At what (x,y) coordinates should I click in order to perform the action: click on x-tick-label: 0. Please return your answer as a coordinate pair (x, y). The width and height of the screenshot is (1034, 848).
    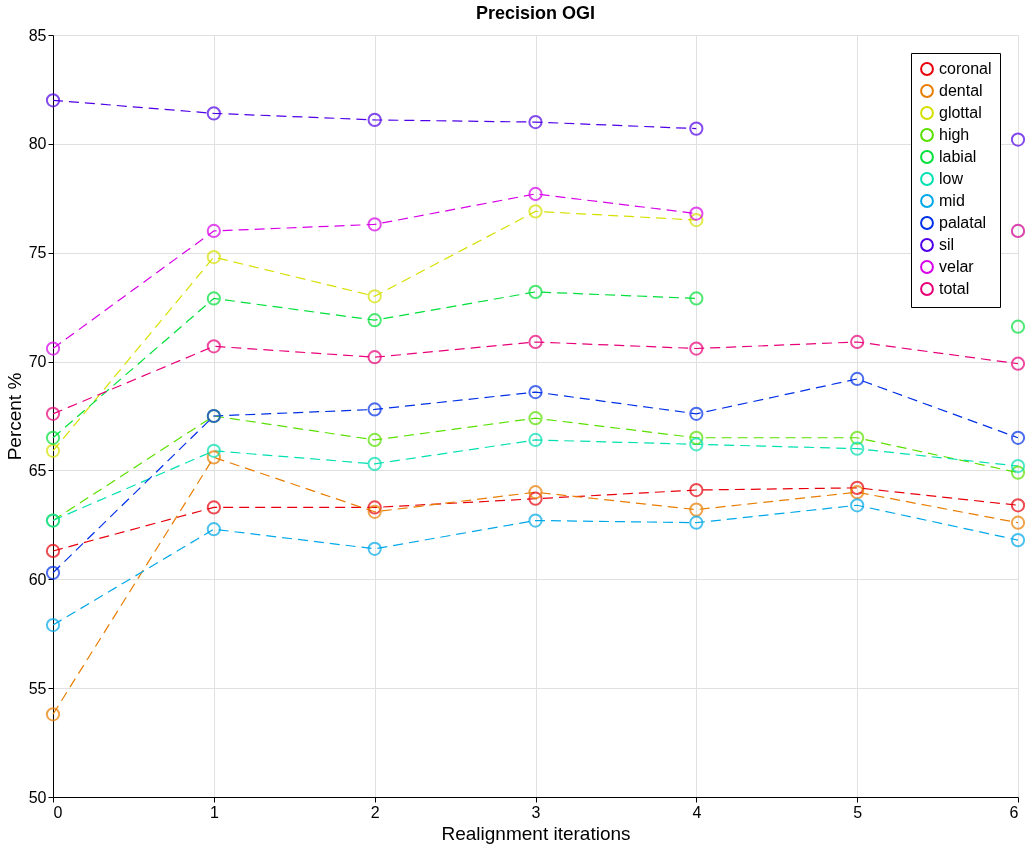
    Looking at the image, I should click on (58, 812).